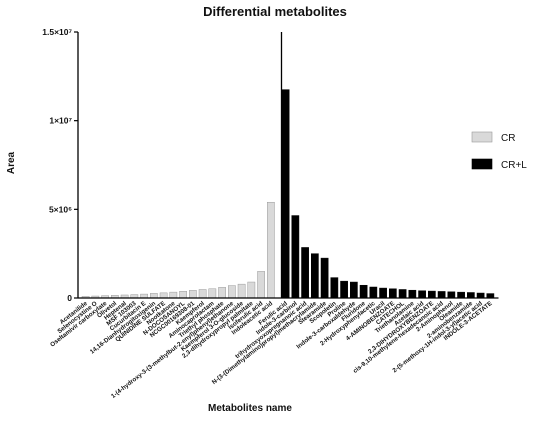 The width and height of the screenshot is (550, 440). Describe the element at coordinates (11, 162) in the screenshot. I see `y-axis-title: Area` at that location.